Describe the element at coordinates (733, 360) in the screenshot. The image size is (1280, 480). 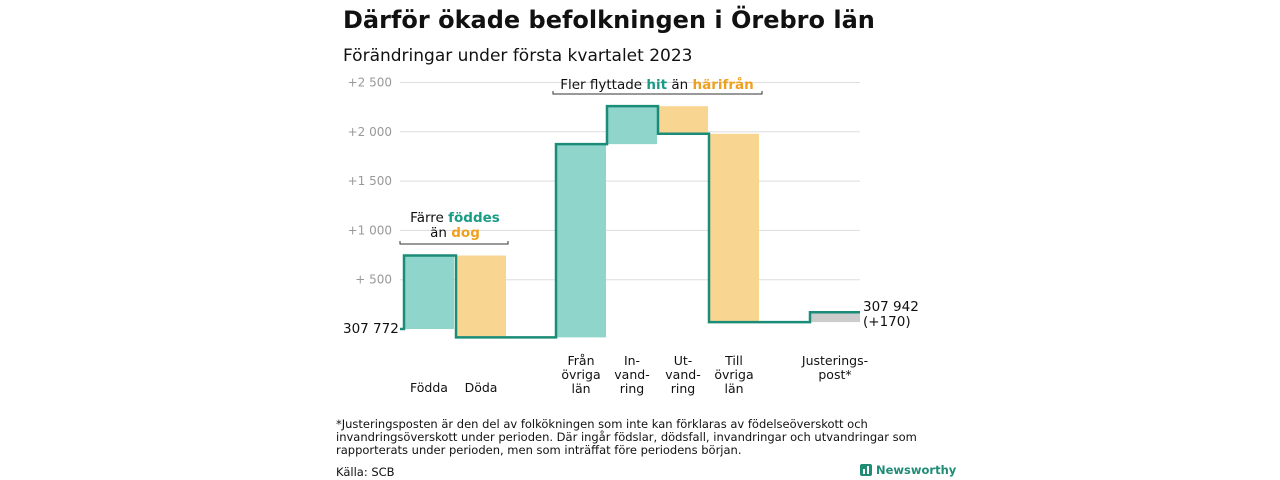
I see `category-label: Till` at that location.